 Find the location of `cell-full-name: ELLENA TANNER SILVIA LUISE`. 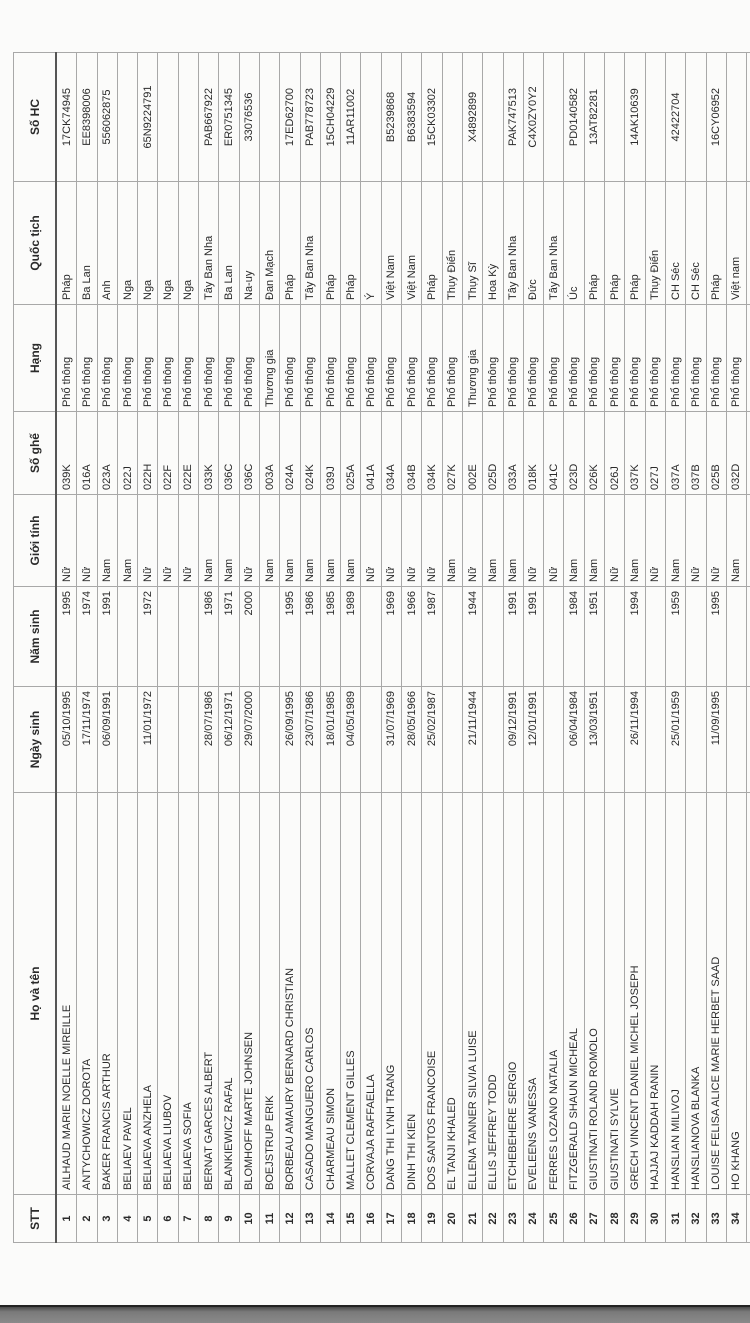

cell-full-name: ELLENA TANNER SILVIA LUISE is located at coordinates (472, 993).